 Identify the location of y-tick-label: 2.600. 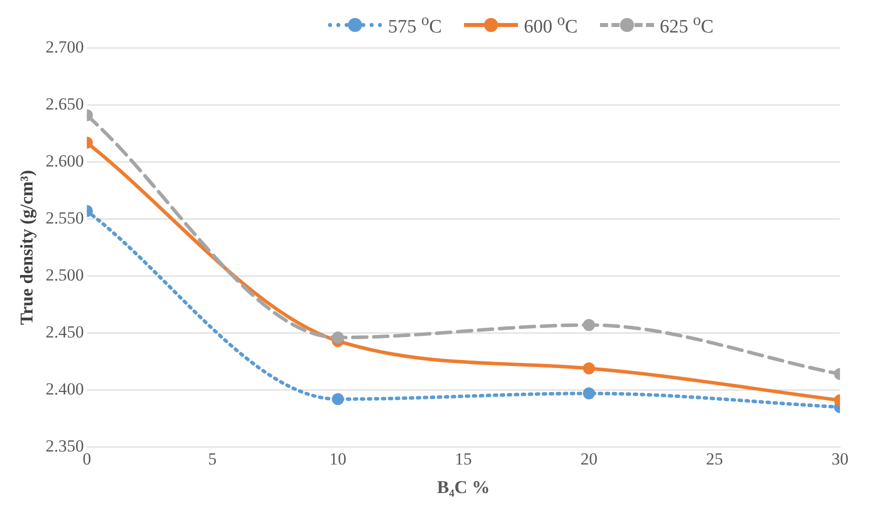
(65, 160).